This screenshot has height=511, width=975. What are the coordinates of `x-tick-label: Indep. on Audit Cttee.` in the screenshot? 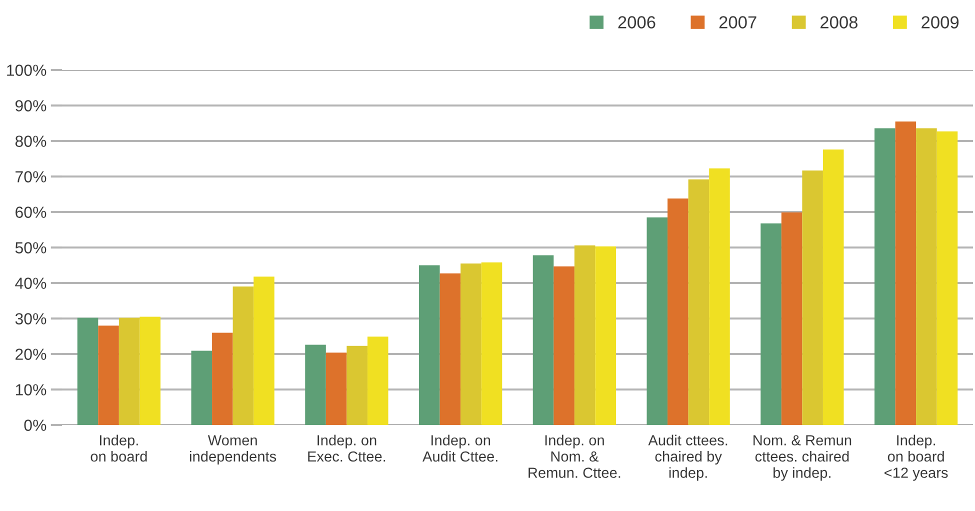 It's located at (460, 448).